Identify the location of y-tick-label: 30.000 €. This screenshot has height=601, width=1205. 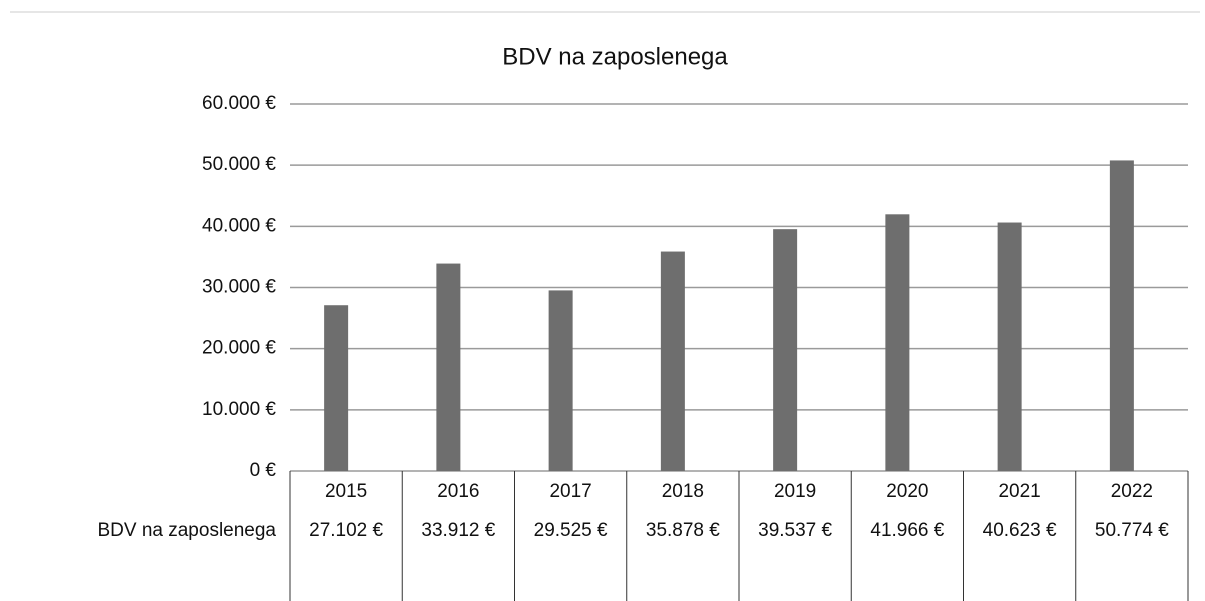
(239, 287).